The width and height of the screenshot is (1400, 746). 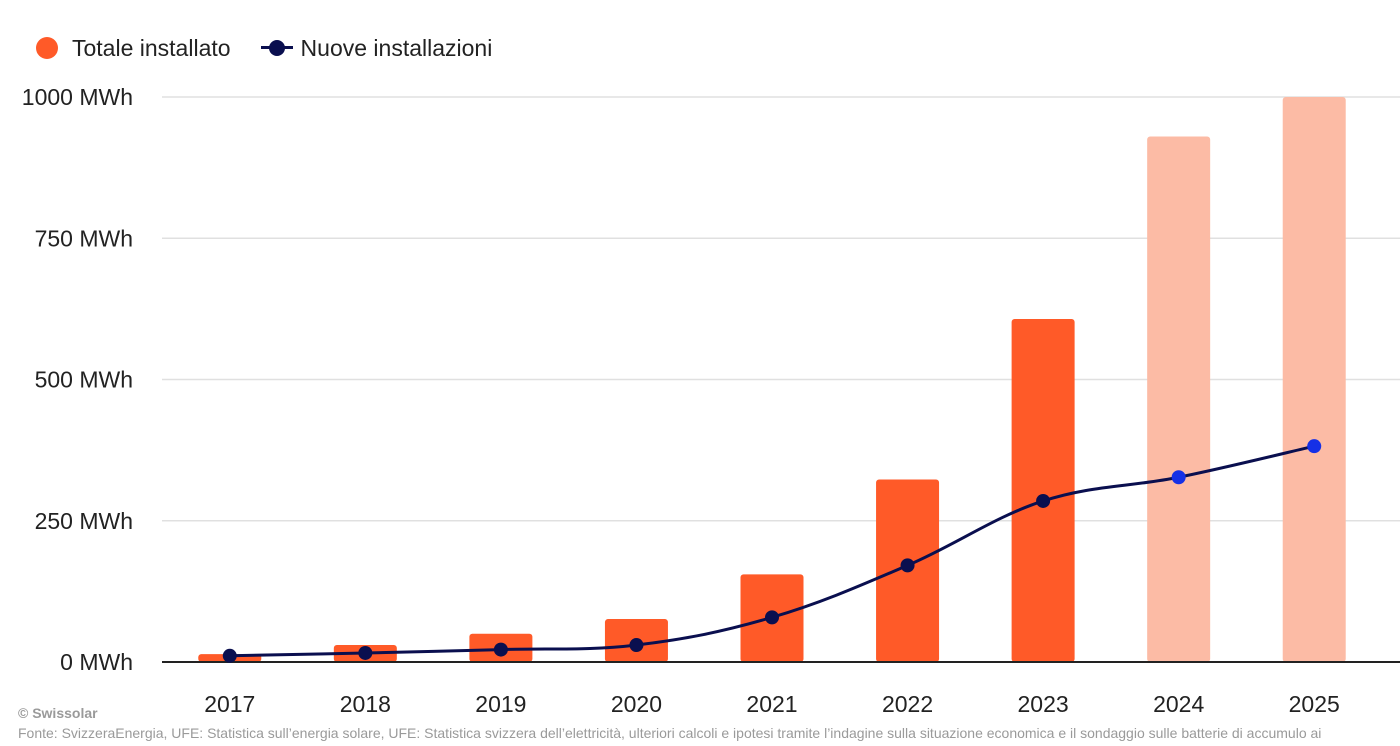 I want to click on x-tick-label: 2020, so click(x=636, y=704).